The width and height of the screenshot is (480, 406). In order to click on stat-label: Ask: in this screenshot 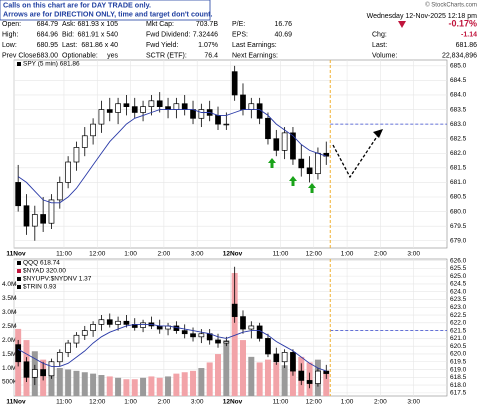, I will do `click(69, 24)`.